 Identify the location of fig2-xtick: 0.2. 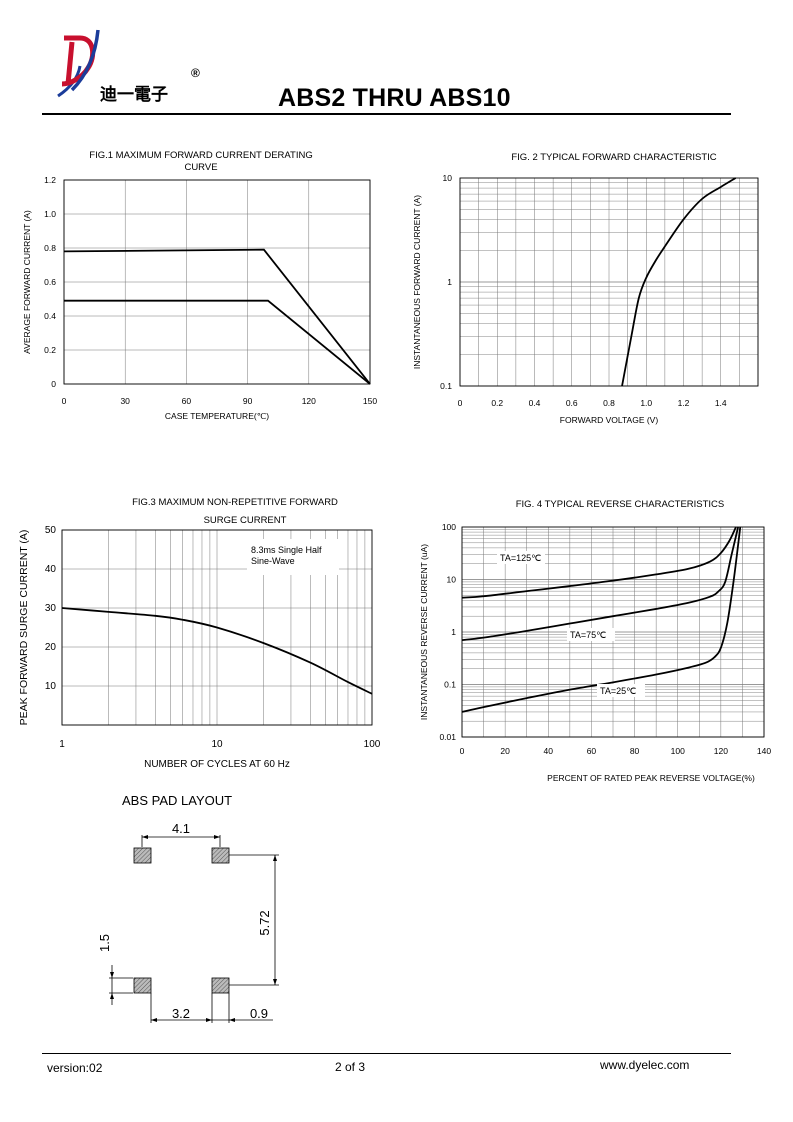
(497, 403).